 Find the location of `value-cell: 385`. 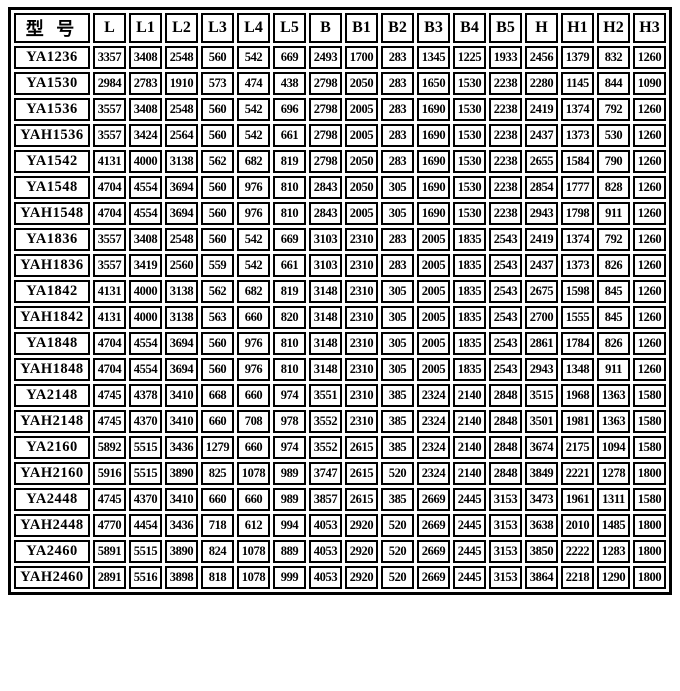

value-cell: 385 is located at coordinates (397, 421).